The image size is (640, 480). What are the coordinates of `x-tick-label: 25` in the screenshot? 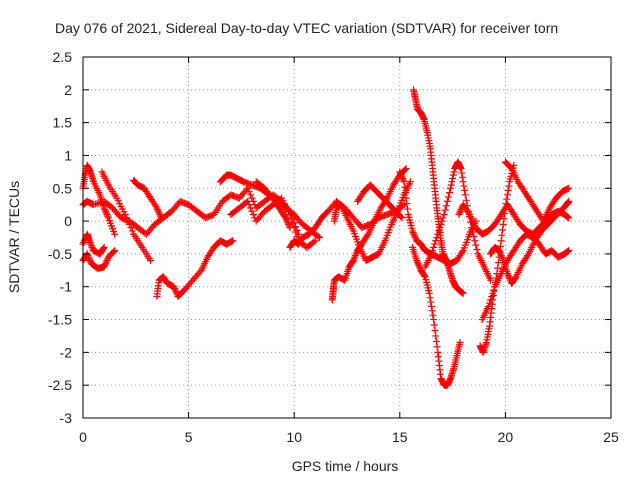 It's located at (611, 437).